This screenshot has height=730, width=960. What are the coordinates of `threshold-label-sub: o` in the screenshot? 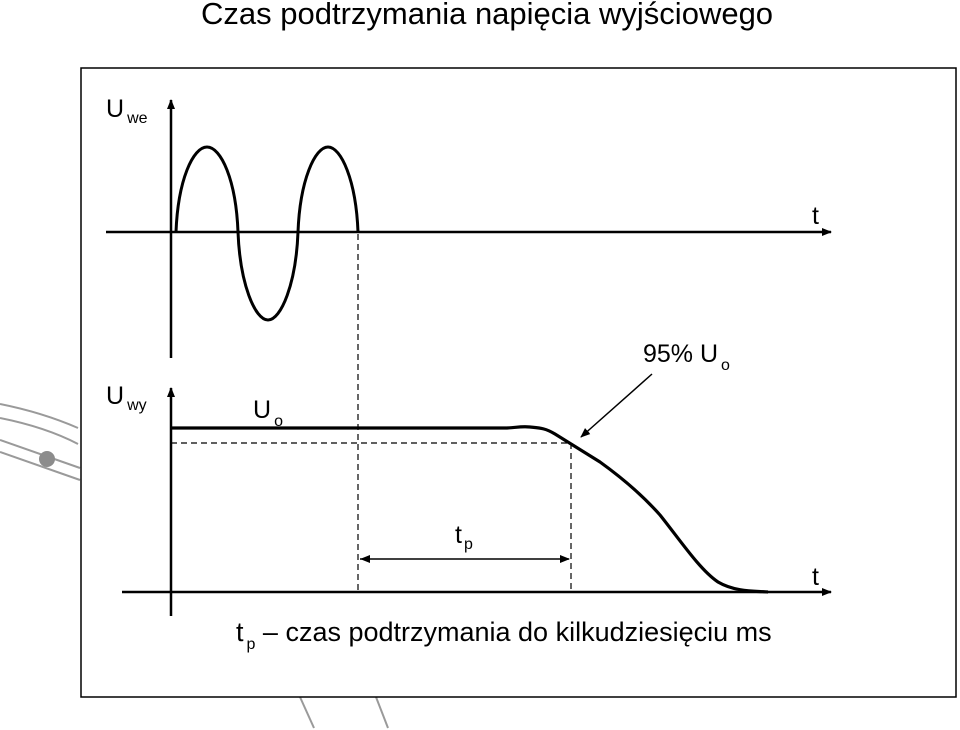 It's located at (725, 365).